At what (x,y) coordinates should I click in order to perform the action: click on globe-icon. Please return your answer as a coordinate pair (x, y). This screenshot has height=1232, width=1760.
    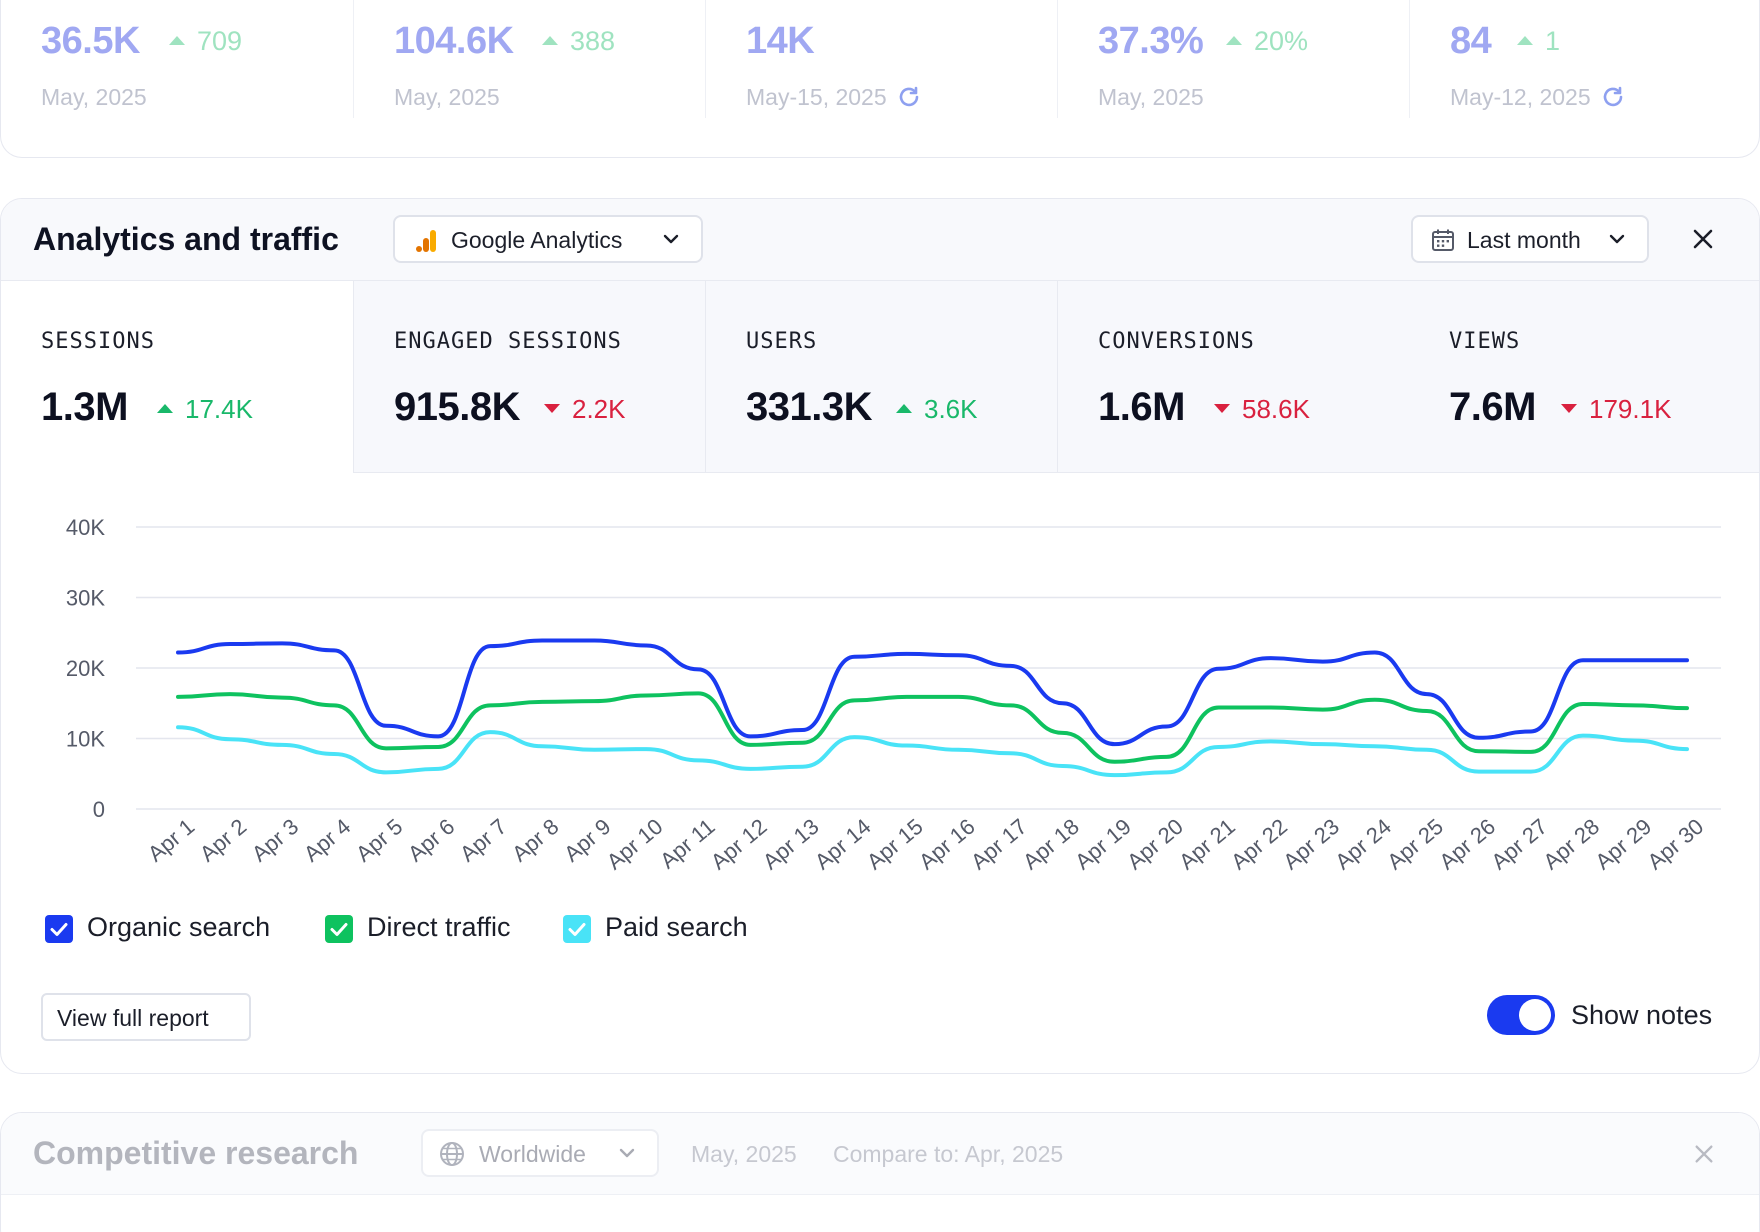
    Looking at the image, I should click on (452, 1154).